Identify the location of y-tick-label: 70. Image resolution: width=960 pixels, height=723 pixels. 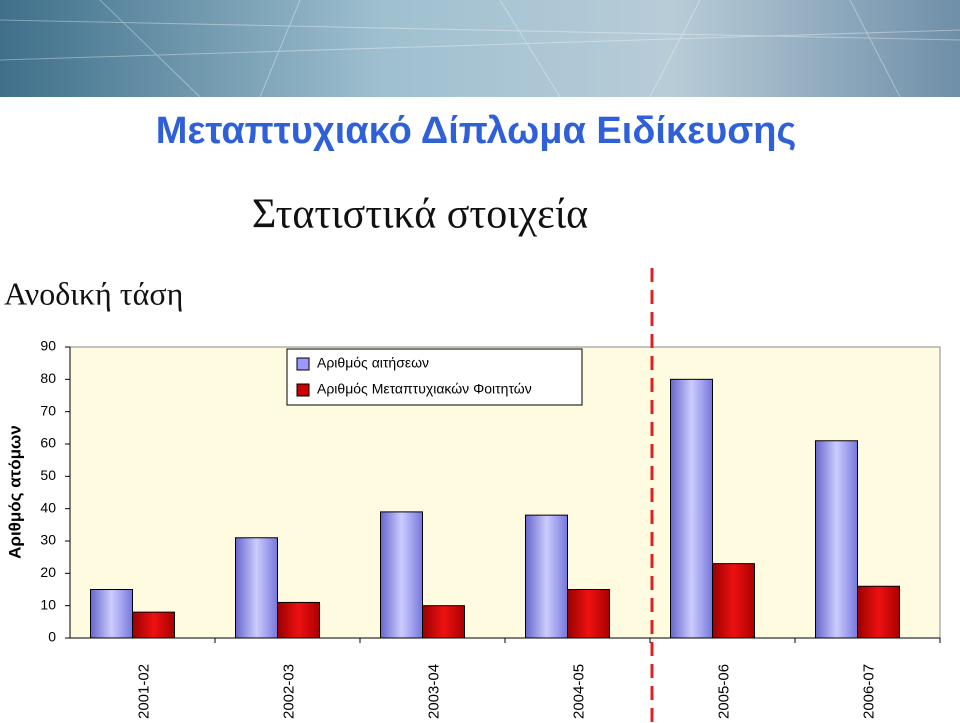
(48, 410).